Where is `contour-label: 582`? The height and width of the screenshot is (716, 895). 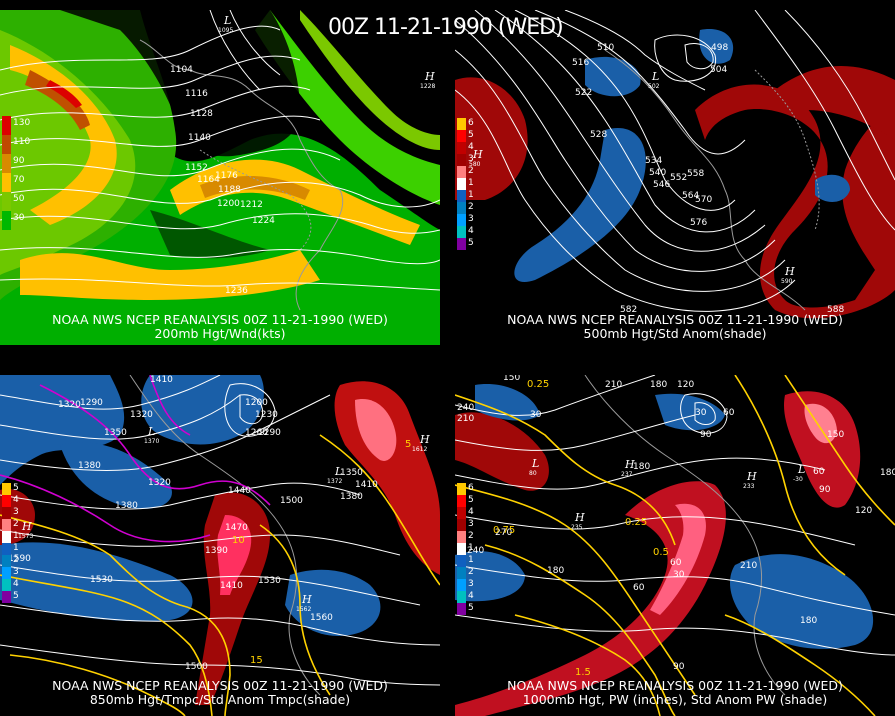
contour-label: 582 is located at coordinates (628, 310).